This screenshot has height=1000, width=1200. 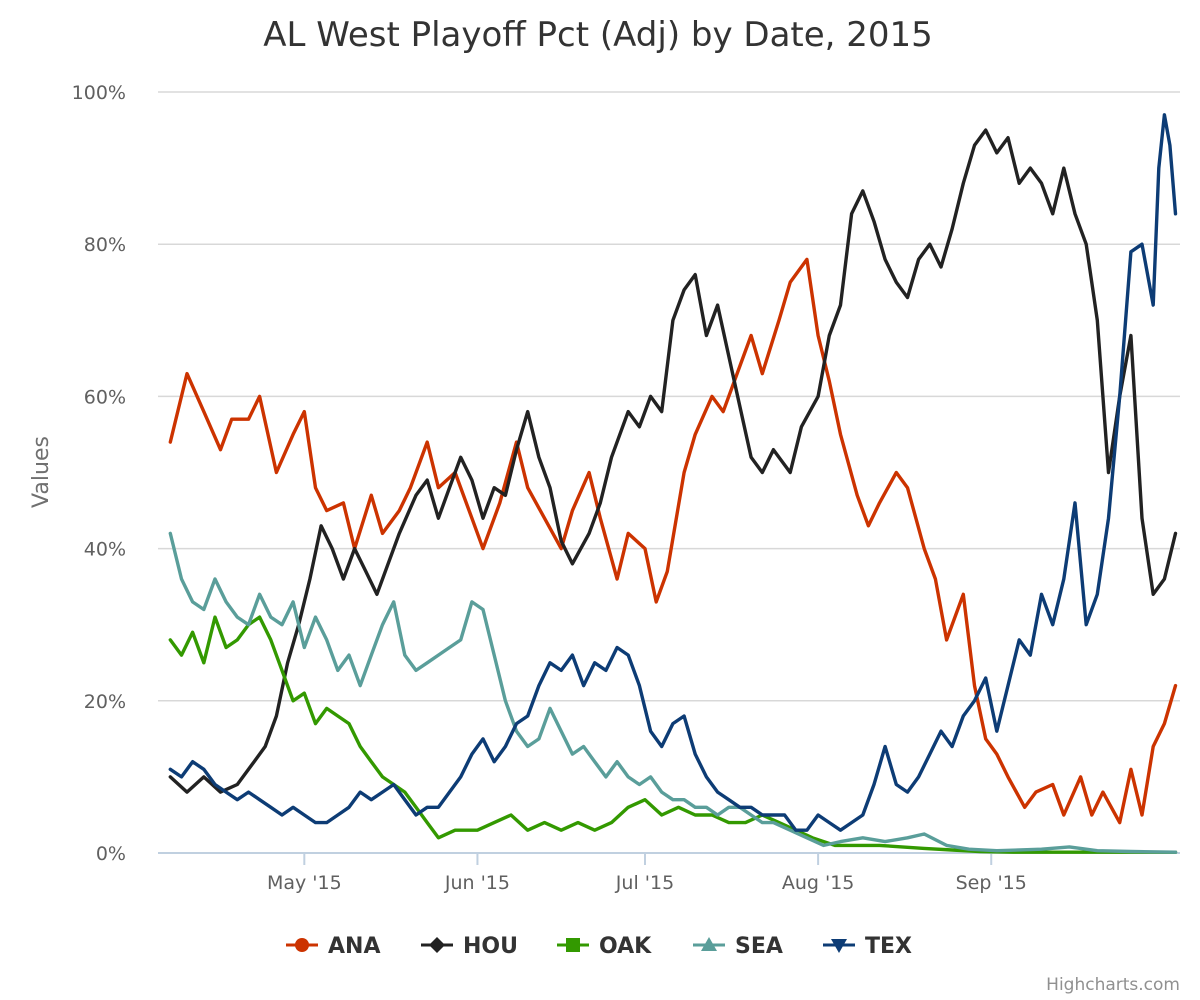 What do you see at coordinates (1113, 985) in the screenshot?
I see `credits: Highcharts.com` at bounding box center [1113, 985].